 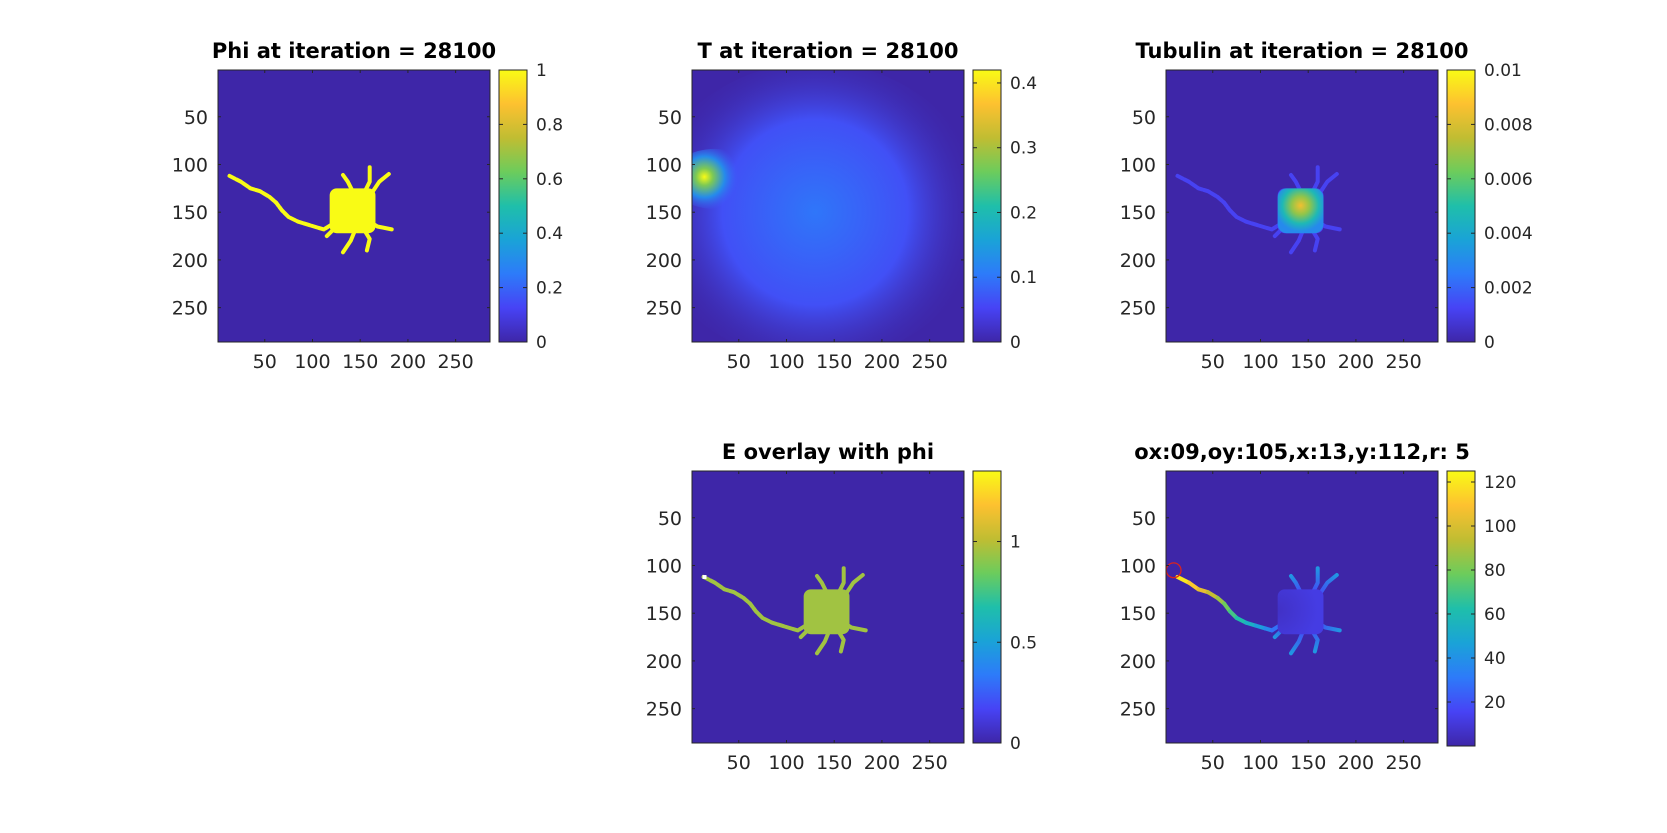 I want to click on heatmap-T, so click(x=828, y=206).